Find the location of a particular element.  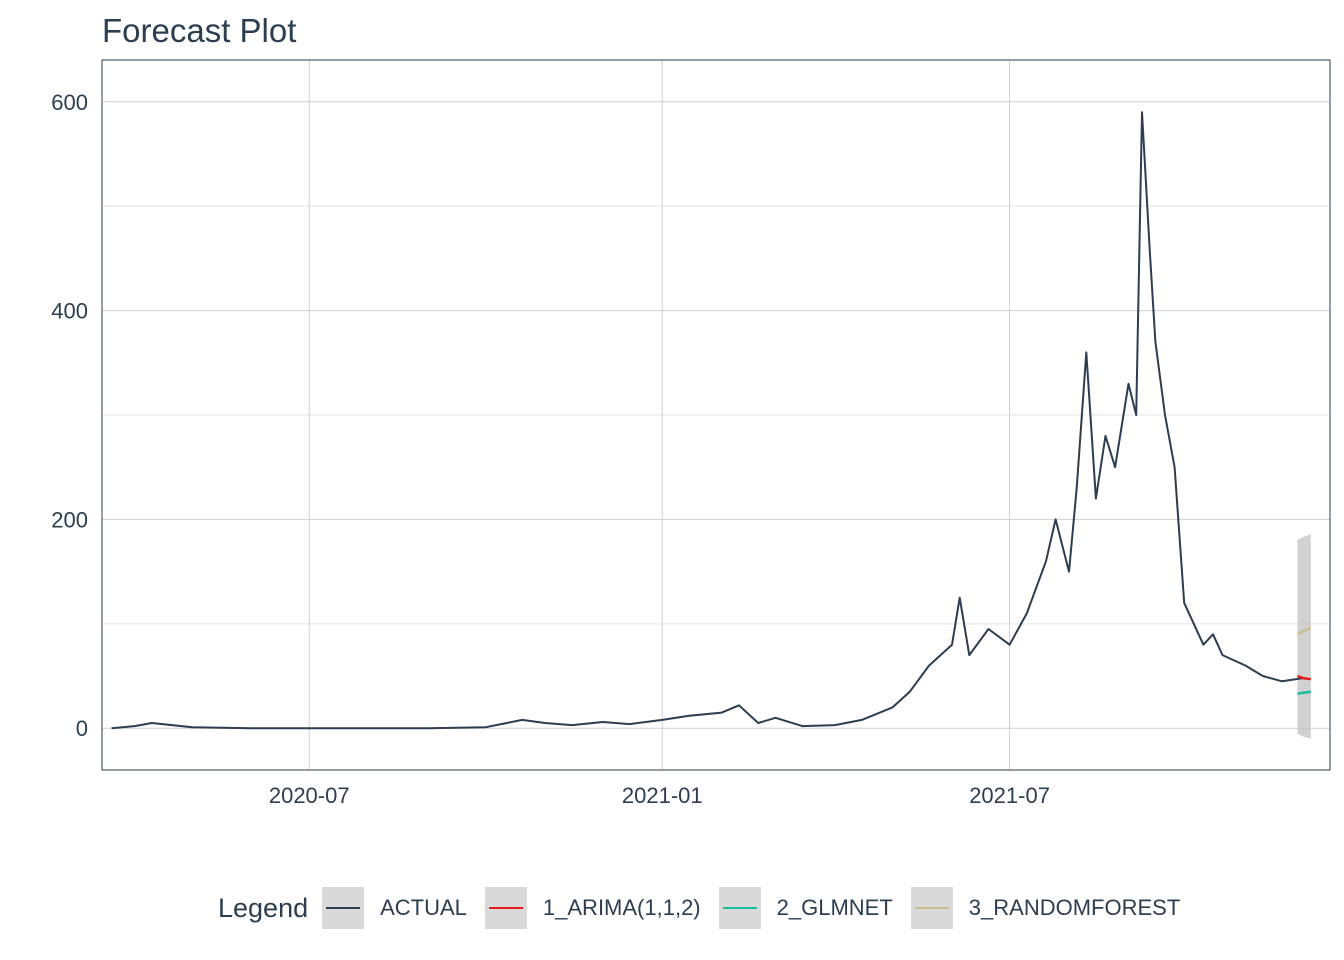

legend-item-randomforest: 3_RANDOMFOREST is located at coordinates (1045, 908).